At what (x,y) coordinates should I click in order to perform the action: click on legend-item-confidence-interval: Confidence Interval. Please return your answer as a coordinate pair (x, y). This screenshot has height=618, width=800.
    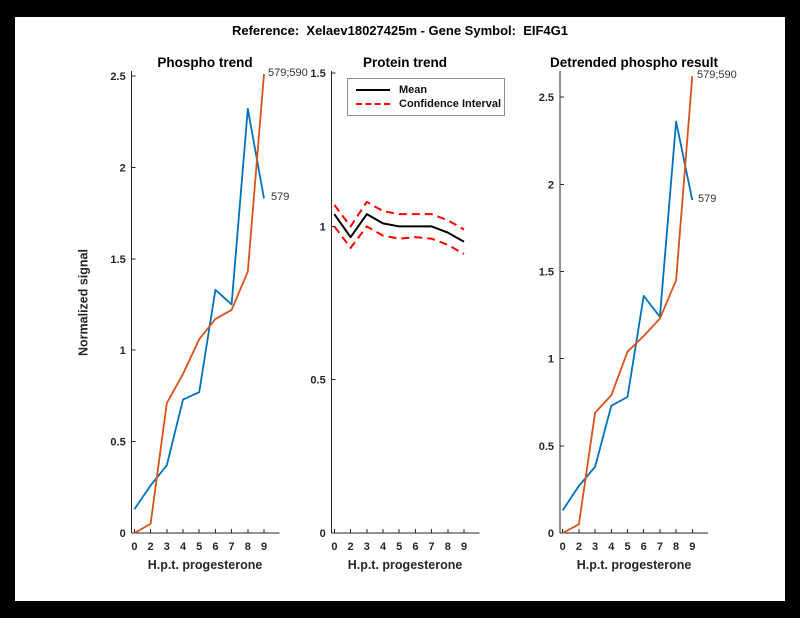
    Looking at the image, I should click on (428, 104).